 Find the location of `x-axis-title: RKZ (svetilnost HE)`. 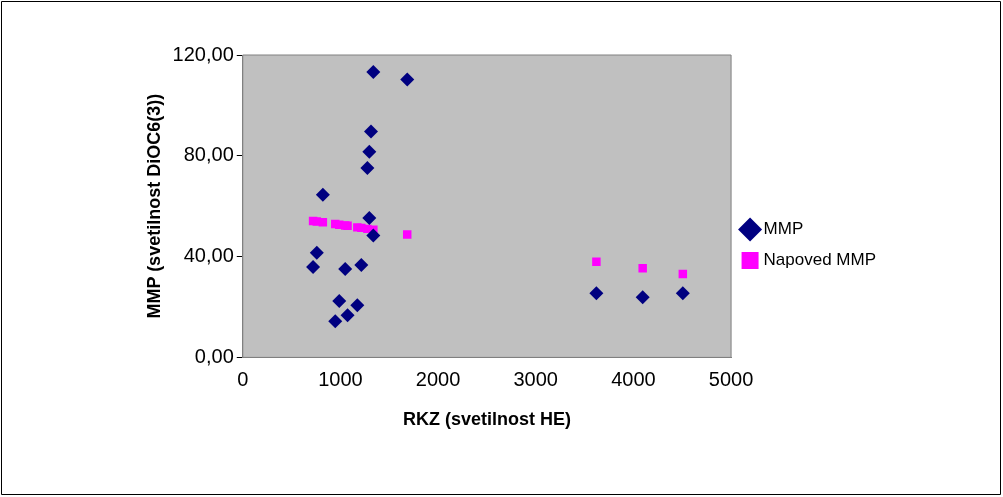

x-axis-title: RKZ (svetilnost HE) is located at coordinates (486, 419).